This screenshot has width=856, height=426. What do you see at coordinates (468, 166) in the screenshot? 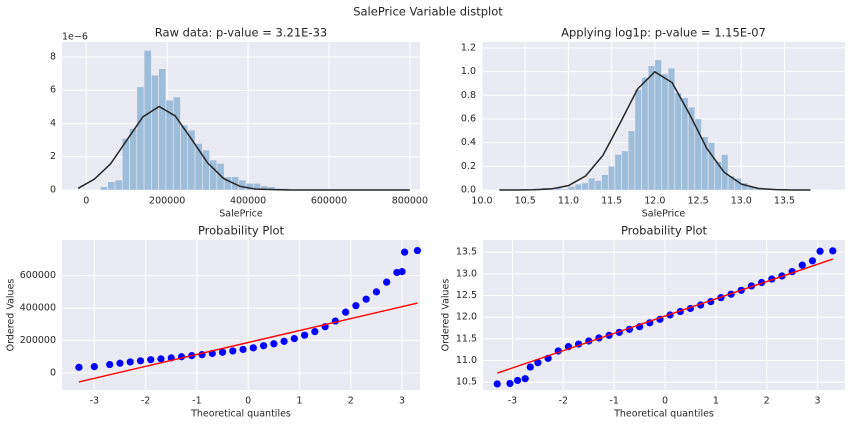
I see `y-tick-label: 0.2` at bounding box center [468, 166].